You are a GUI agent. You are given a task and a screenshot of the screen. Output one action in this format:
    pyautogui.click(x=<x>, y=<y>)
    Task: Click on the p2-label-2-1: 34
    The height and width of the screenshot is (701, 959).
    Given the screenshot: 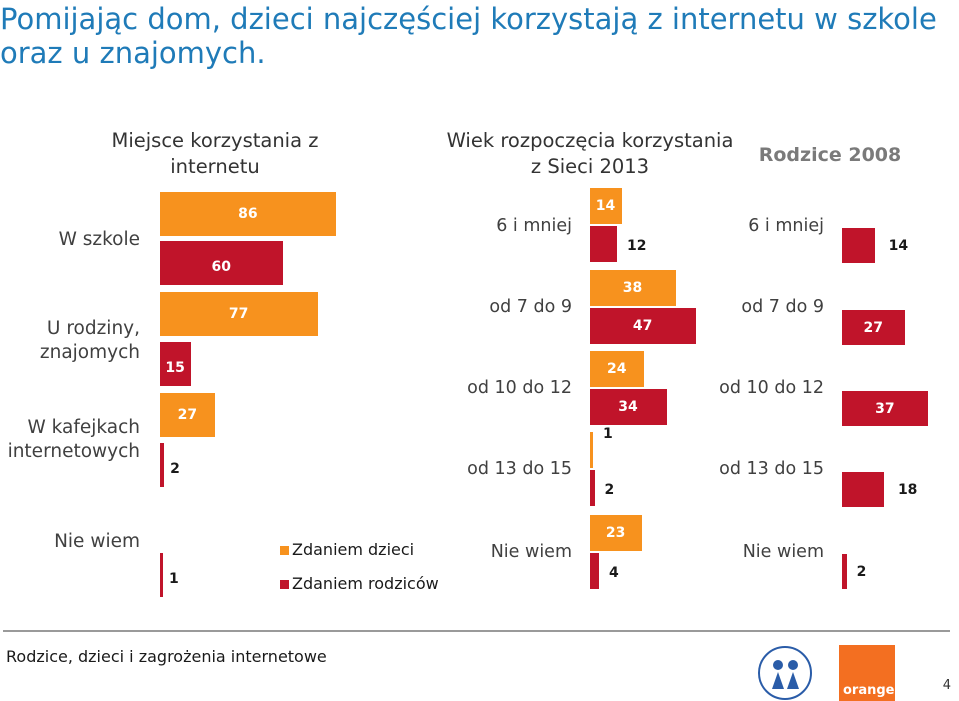 What is the action you would take?
    pyautogui.click(x=628, y=407)
    